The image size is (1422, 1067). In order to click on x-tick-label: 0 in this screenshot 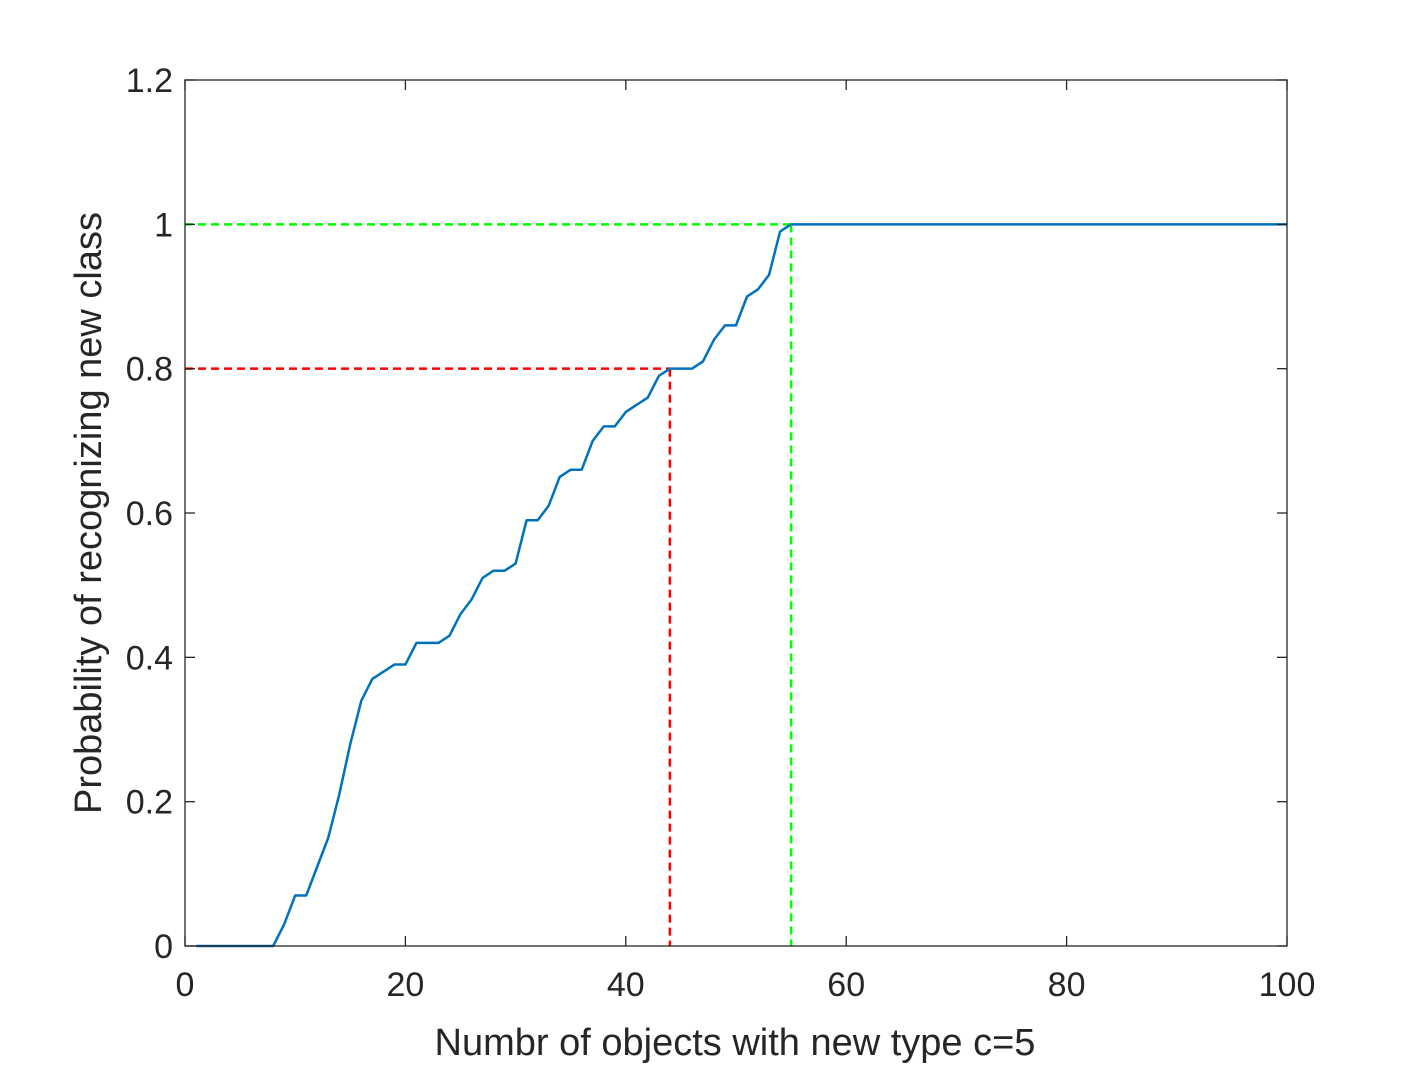, I will do `click(185, 985)`.